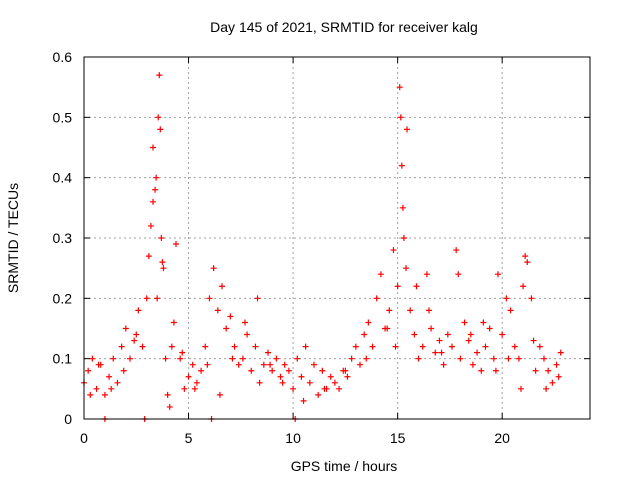 Image resolution: width=640 pixels, height=480 pixels. Describe the element at coordinates (68, 419) in the screenshot. I see `y-tick-label: 0` at that location.